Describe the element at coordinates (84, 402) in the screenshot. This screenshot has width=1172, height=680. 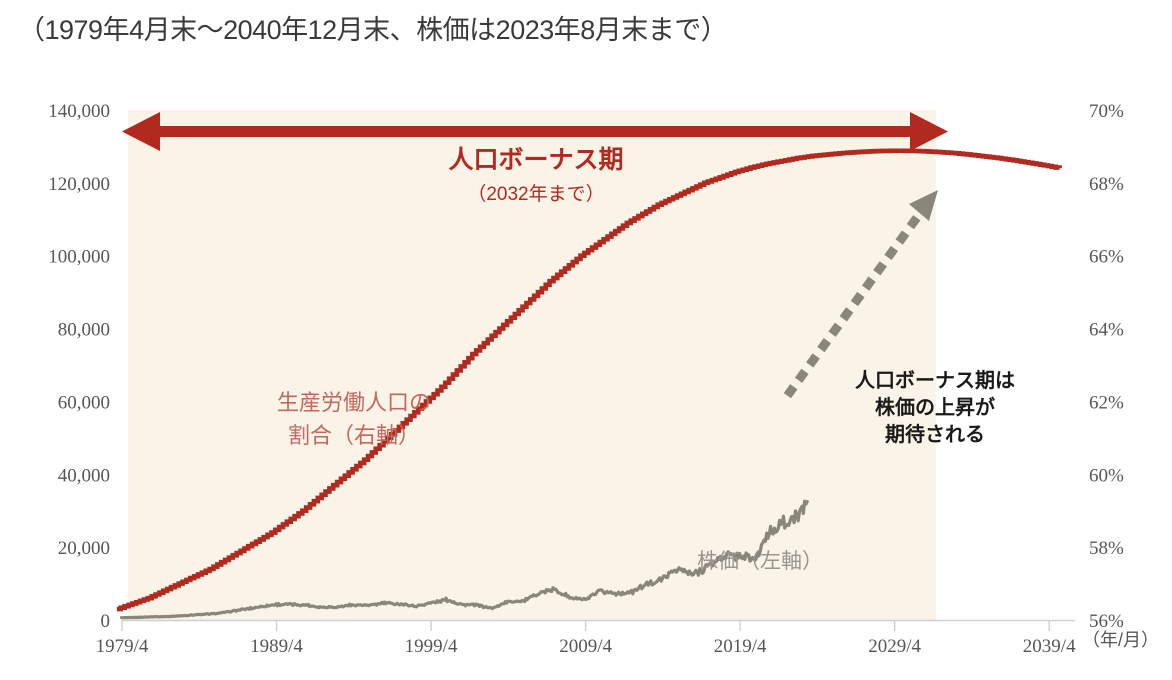
I see `left-axis-tick-label: 60,000` at that location.